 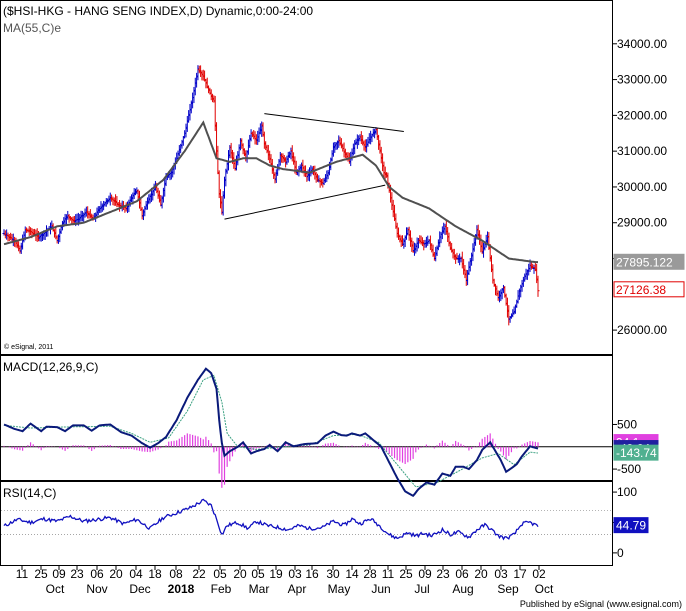 I want to click on x-day-label: 22, so click(x=199, y=574).